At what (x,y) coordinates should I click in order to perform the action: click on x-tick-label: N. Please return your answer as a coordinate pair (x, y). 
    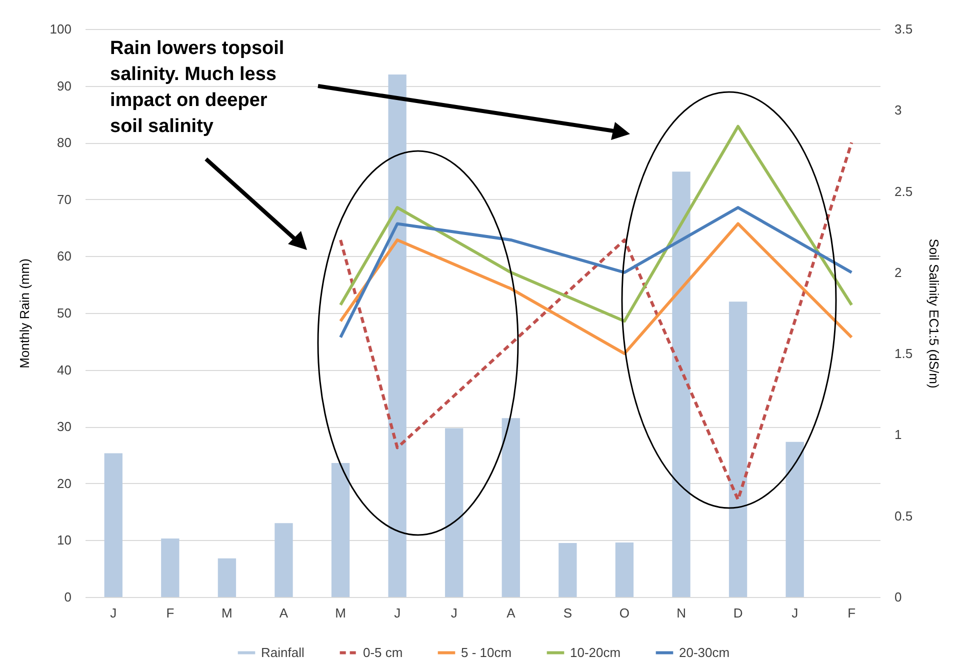
    Looking at the image, I should click on (681, 613).